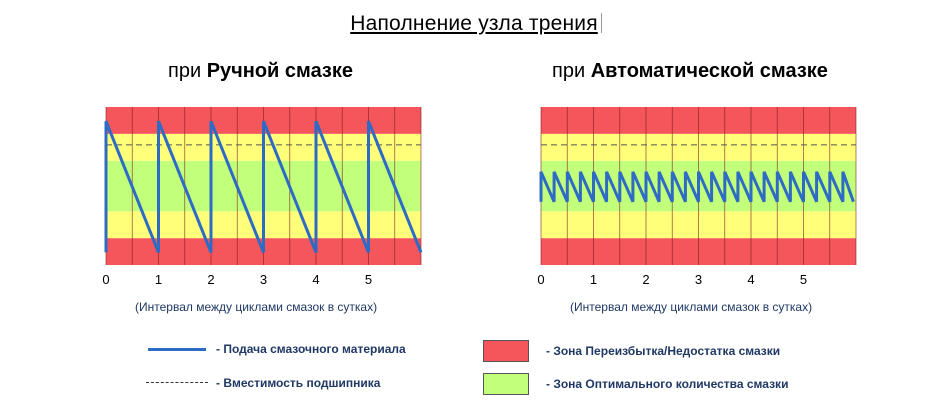  I want to click on left-chart-title: при Ручной смазке, so click(260, 71).